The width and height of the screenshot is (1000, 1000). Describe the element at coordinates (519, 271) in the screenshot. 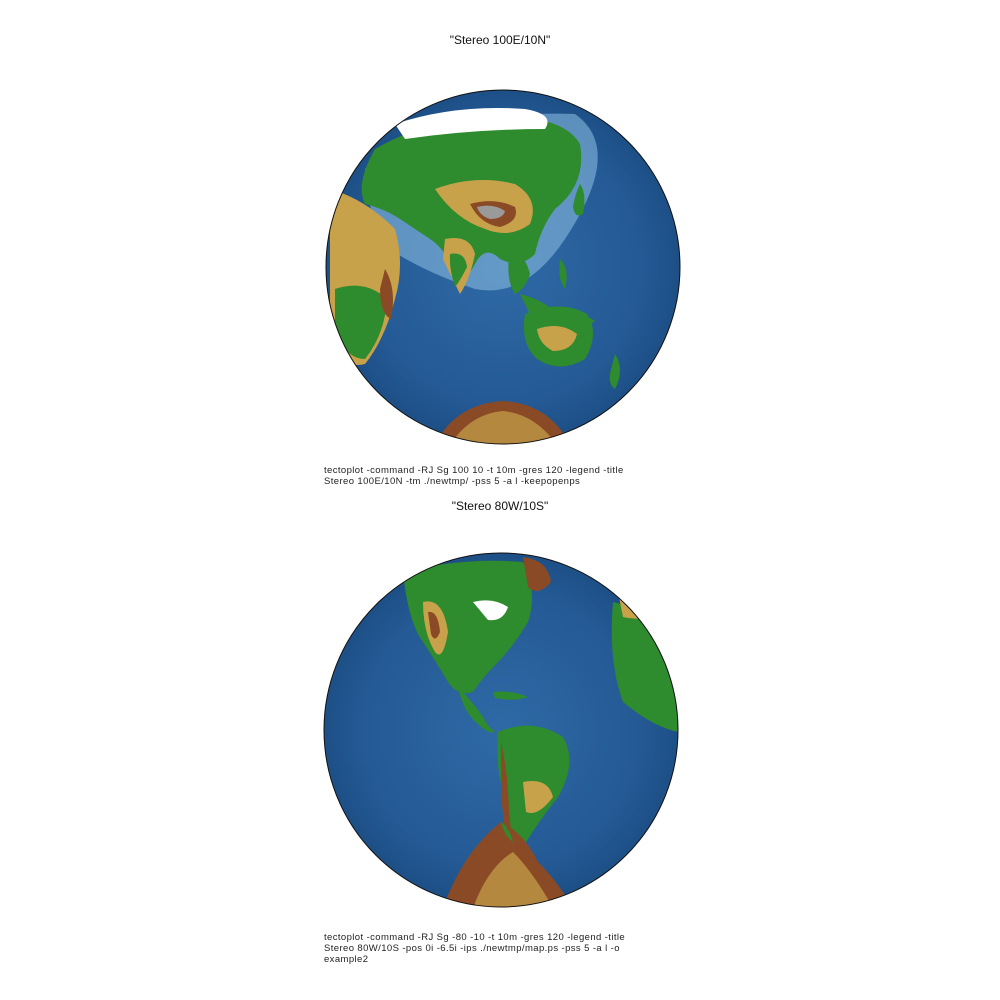

I see `indochina-landmass` at that location.